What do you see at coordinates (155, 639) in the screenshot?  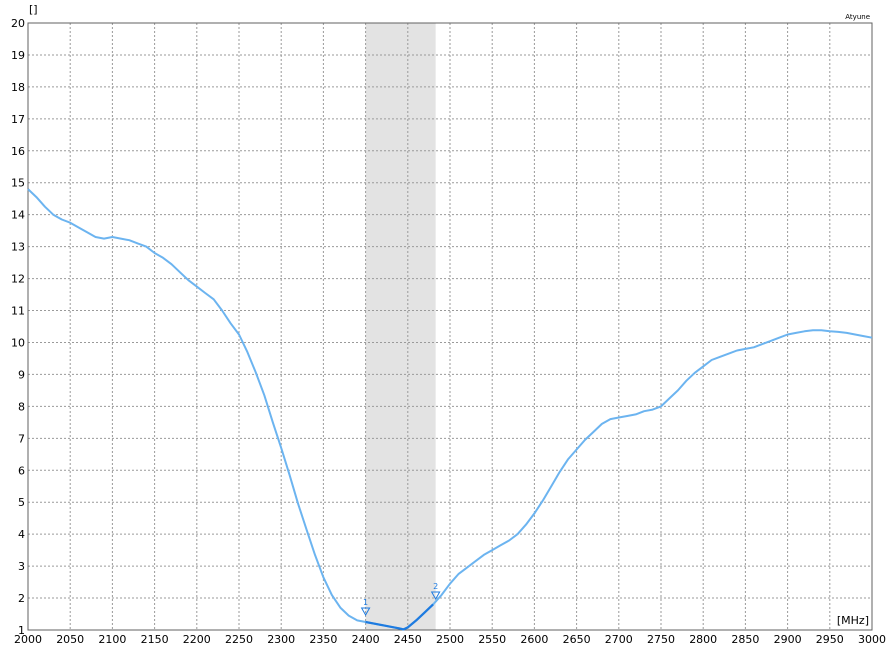 I see `x-tick-label: 2150` at bounding box center [155, 639].